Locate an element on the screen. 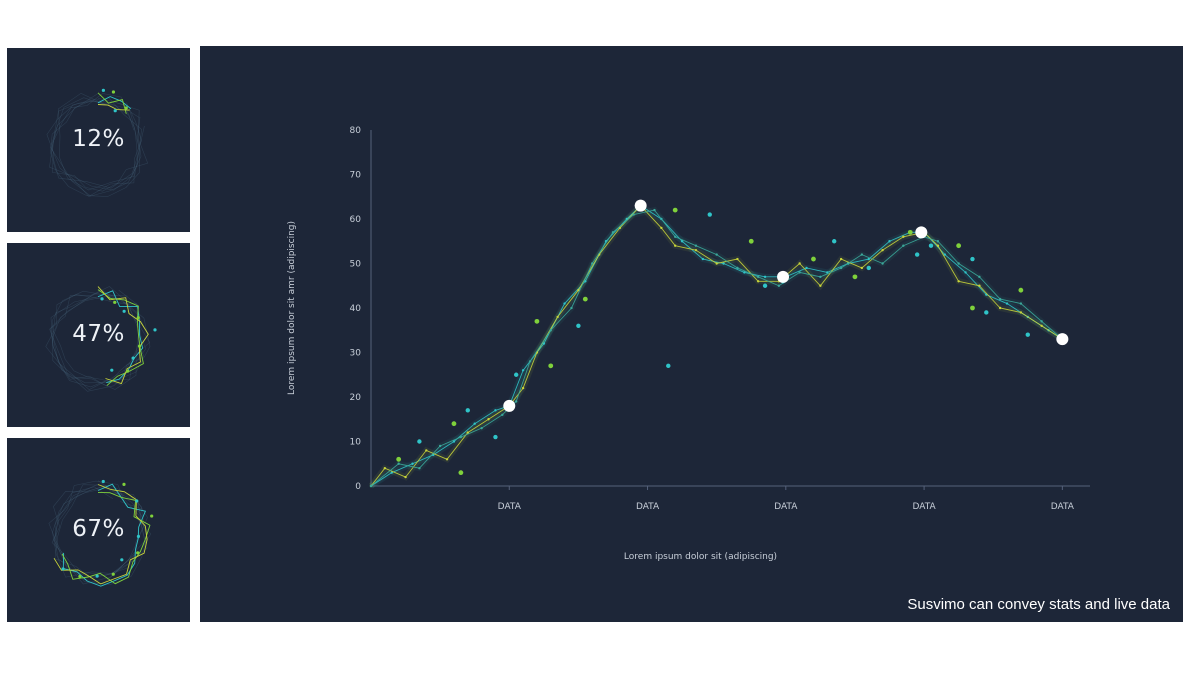  y-tick-label: 50 is located at coordinates (356, 265).